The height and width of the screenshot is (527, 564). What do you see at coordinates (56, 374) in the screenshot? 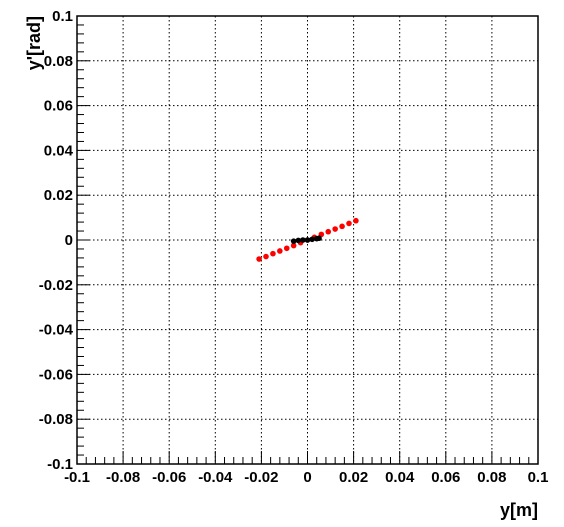
I see `y-tick-label: -0.06` at bounding box center [56, 374].